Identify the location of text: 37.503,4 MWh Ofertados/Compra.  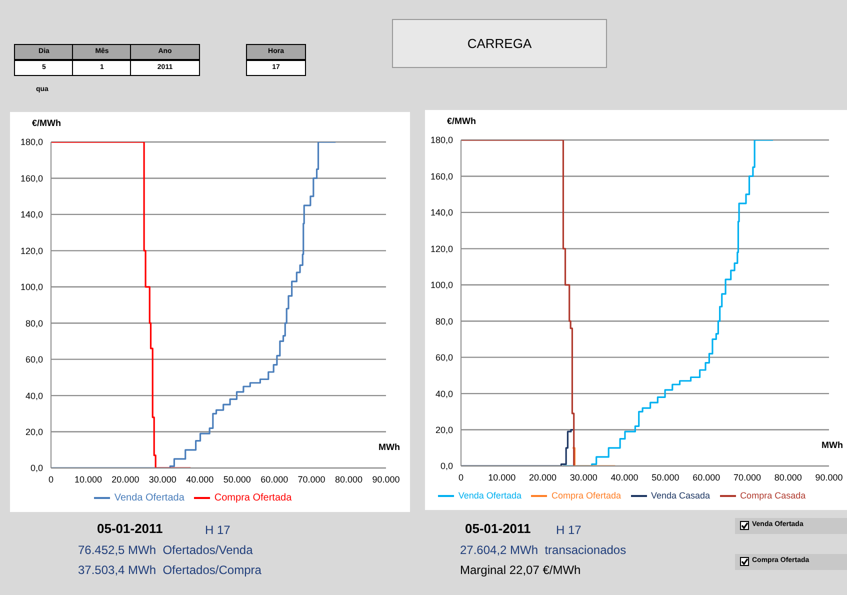
(170, 570).